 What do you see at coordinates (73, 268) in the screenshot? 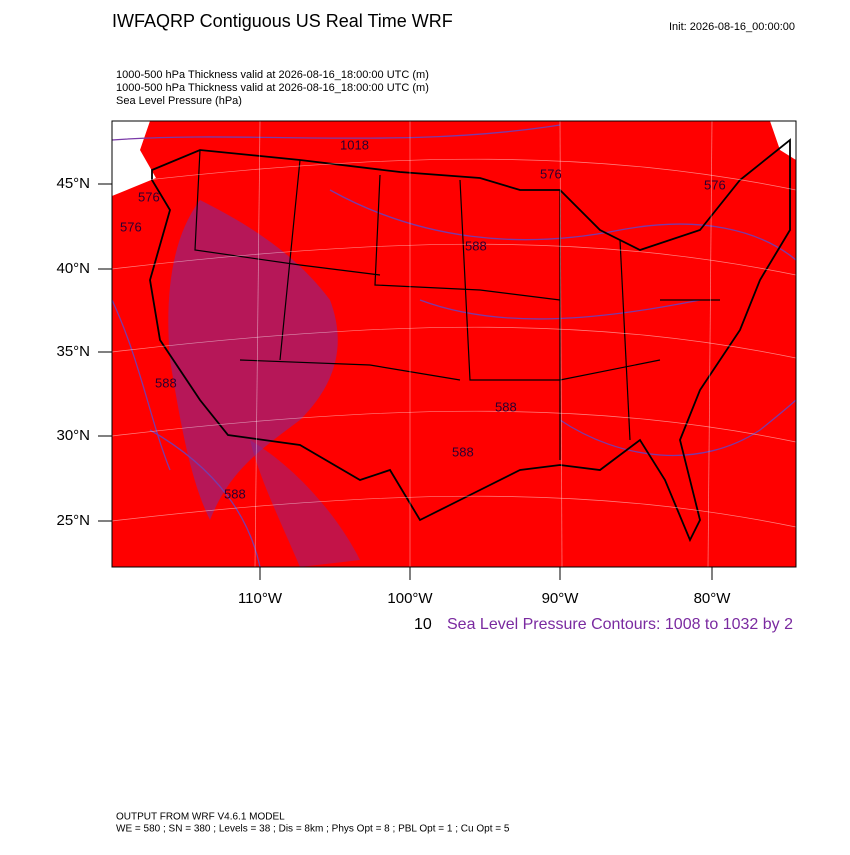
I see `lat-label: 40°N` at bounding box center [73, 268].